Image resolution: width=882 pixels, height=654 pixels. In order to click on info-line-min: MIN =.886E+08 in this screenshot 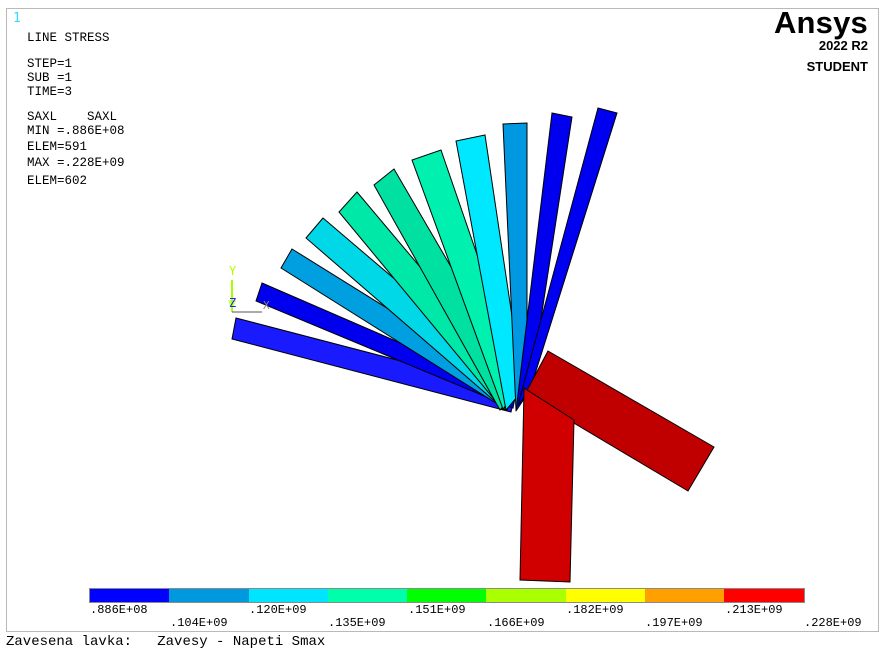, I will do `click(76, 131)`.